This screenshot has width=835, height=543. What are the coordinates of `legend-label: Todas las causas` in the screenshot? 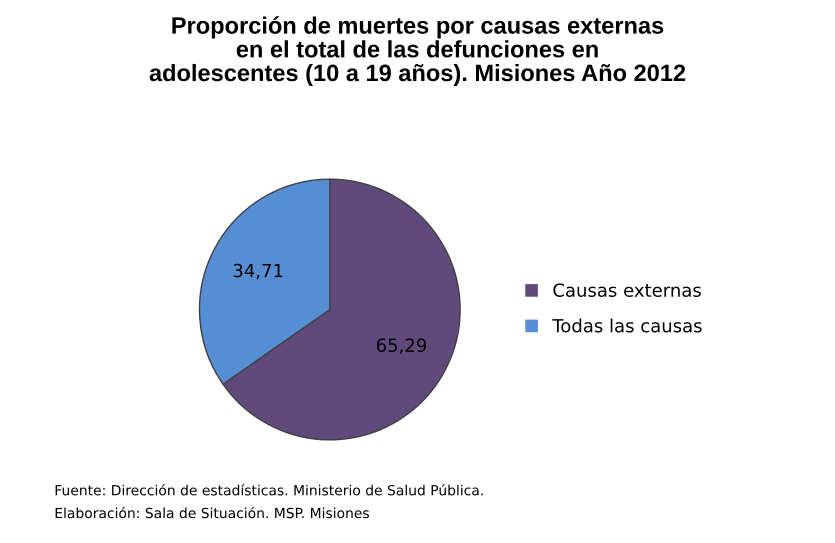 It's located at (627, 325).